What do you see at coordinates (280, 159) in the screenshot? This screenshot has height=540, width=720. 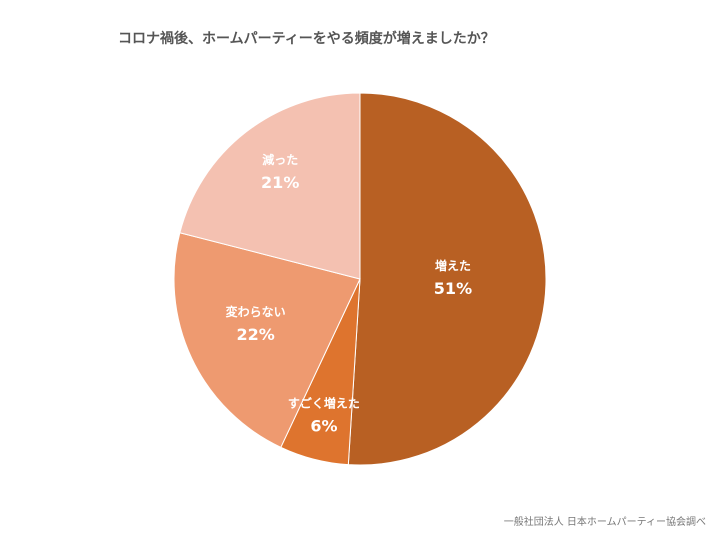 I see `slice-label: 減った` at bounding box center [280, 159].